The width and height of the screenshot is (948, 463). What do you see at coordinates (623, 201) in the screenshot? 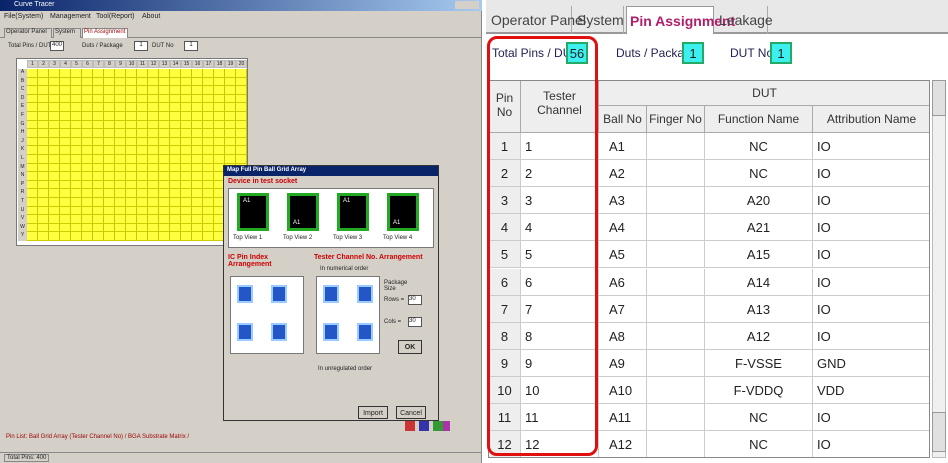
I see `table-cell: A3` at bounding box center [623, 201].